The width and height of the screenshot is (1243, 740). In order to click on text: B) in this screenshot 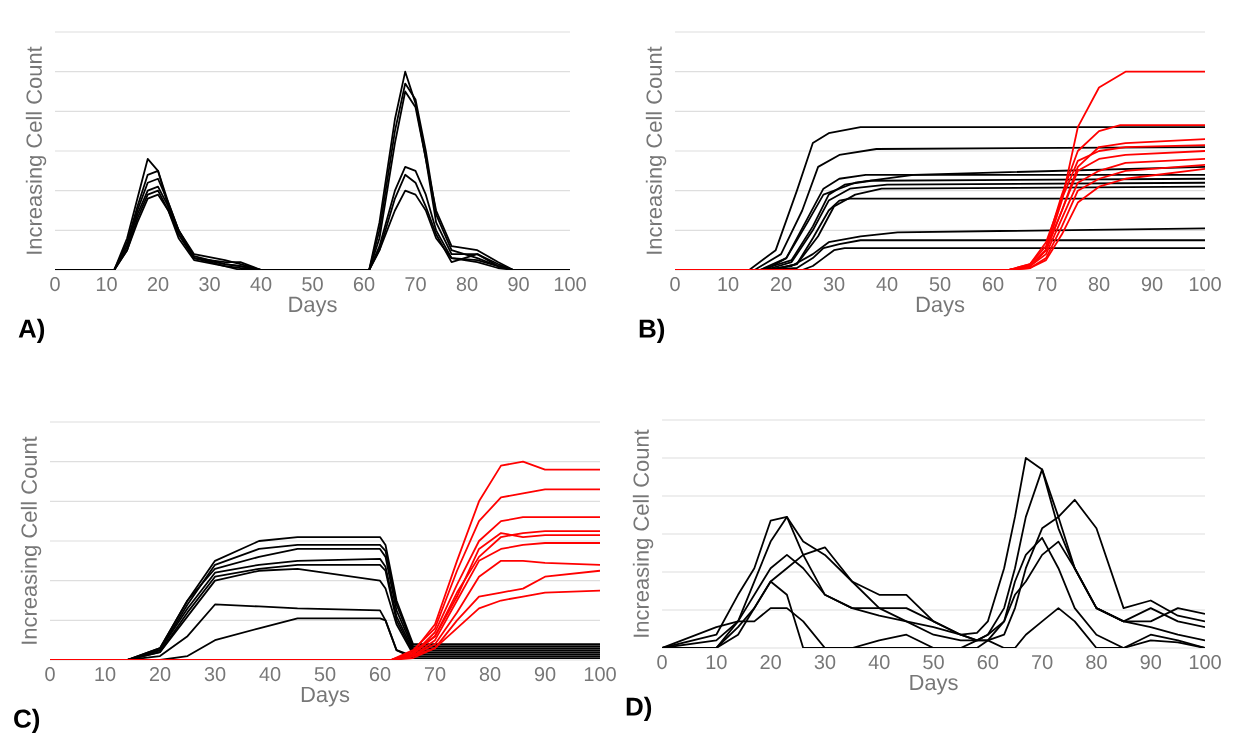, I will do `click(652, 331)`.